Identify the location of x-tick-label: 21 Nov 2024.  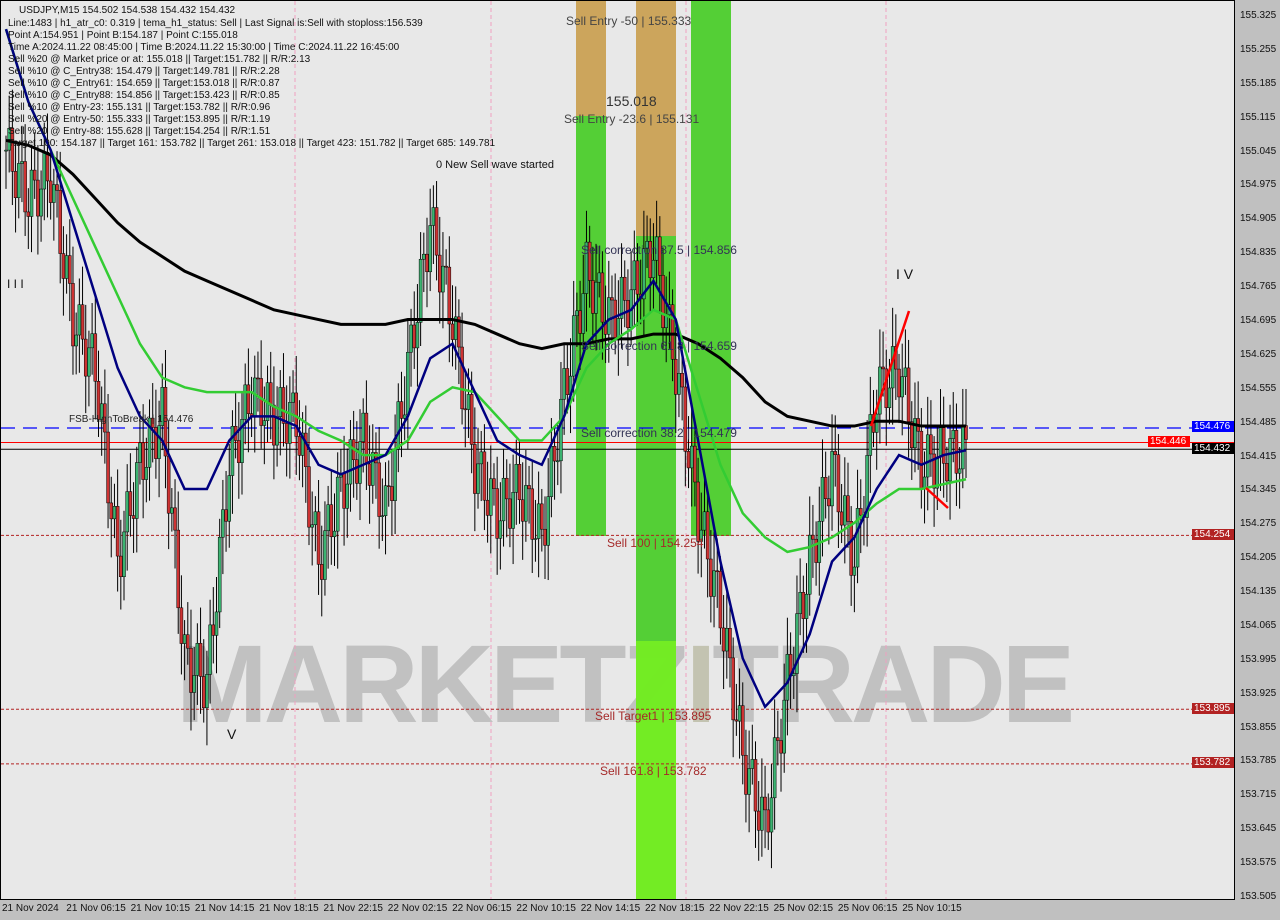
(30, 908).